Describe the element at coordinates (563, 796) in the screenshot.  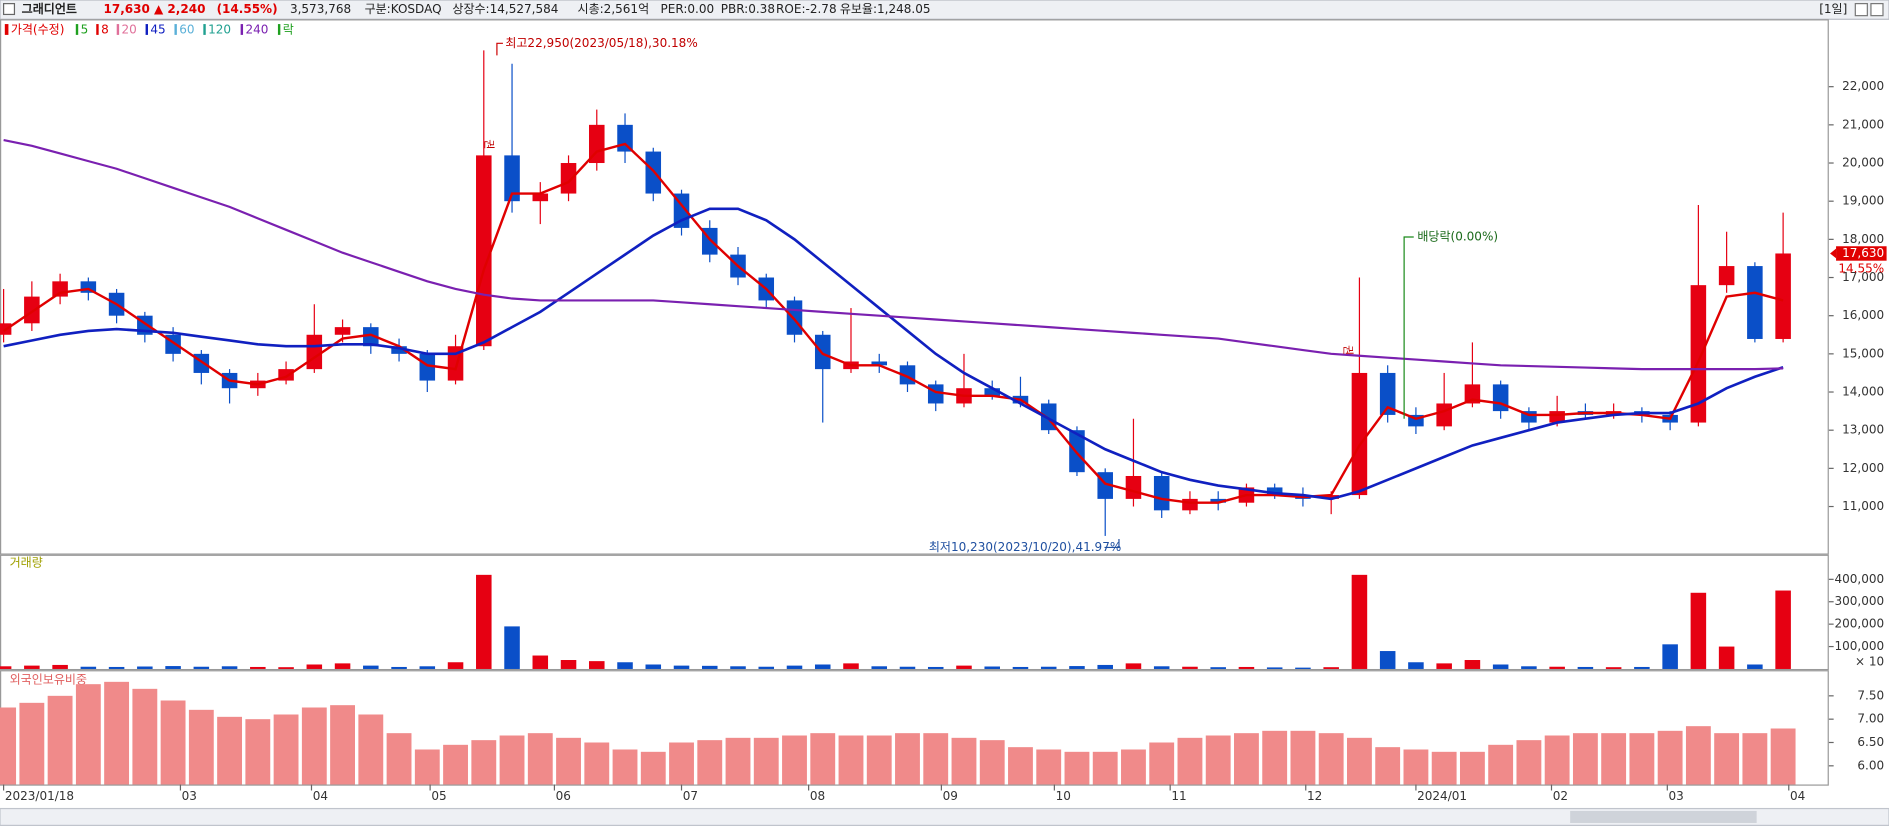
I see `x-tick-label: 06` at that location.